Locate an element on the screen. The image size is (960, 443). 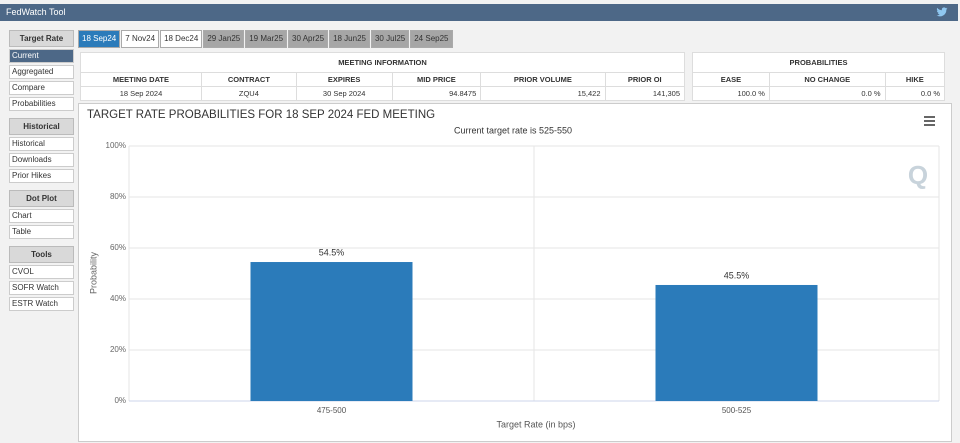
y-tick-label: 60% is located at coordinates (118, 247).